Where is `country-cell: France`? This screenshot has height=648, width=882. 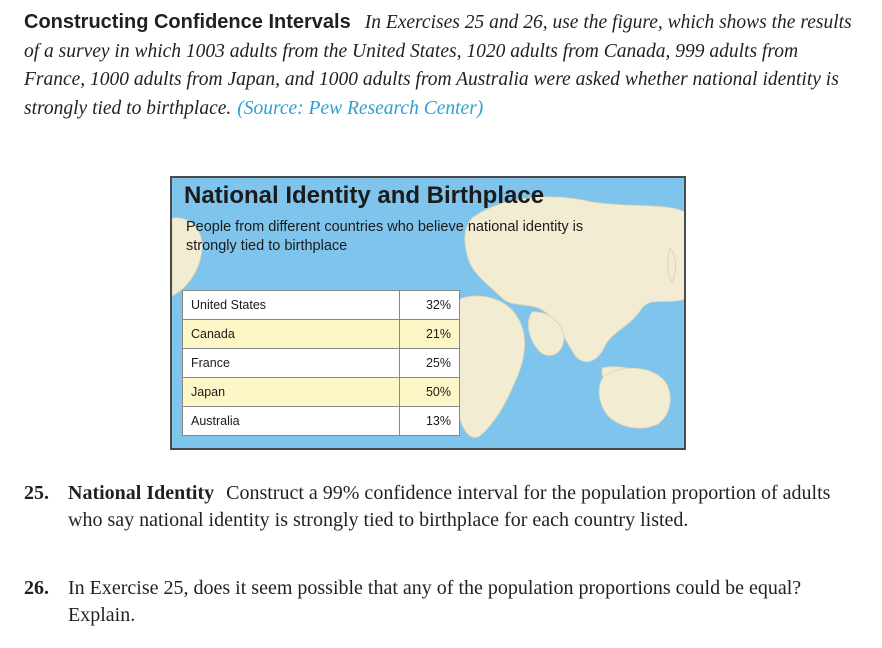
country-cell: France is located at coordinates (291, 363).